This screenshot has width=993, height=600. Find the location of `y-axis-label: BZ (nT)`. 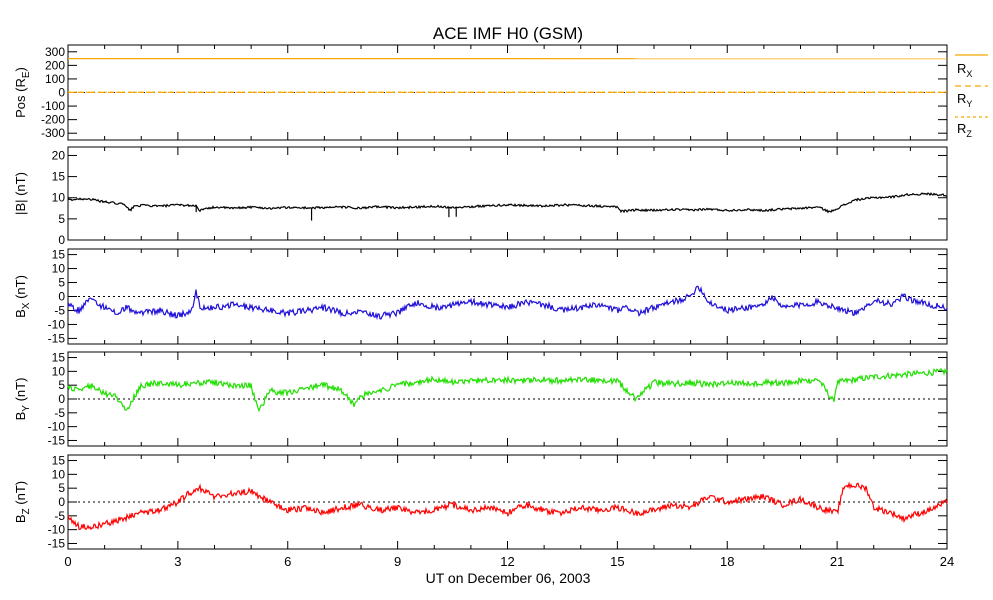

y-axis-label: BZ (nT) is located at coordinates (22, 502).